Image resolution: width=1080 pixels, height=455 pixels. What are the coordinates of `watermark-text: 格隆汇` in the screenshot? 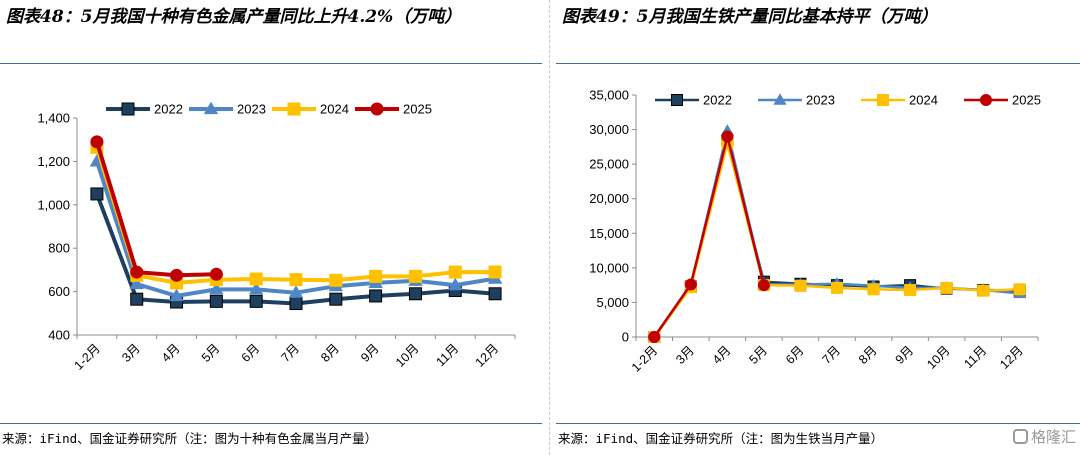 It's located at (1053, 437).